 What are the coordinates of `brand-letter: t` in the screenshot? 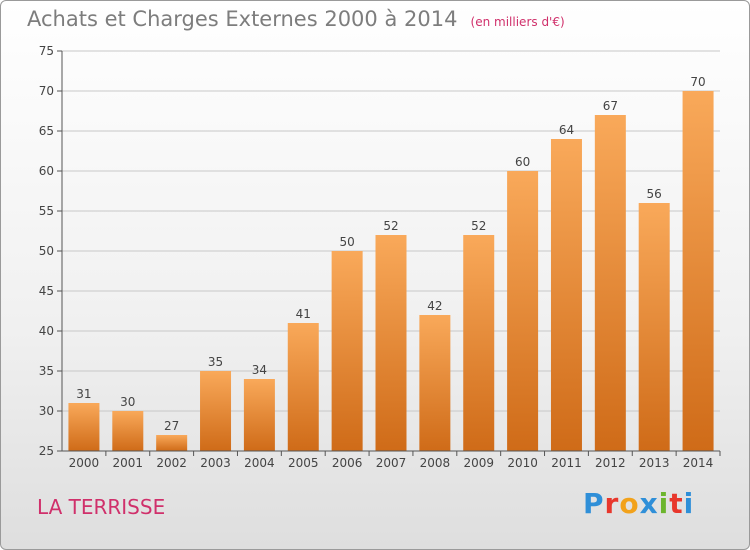 It's located at (676, 503).